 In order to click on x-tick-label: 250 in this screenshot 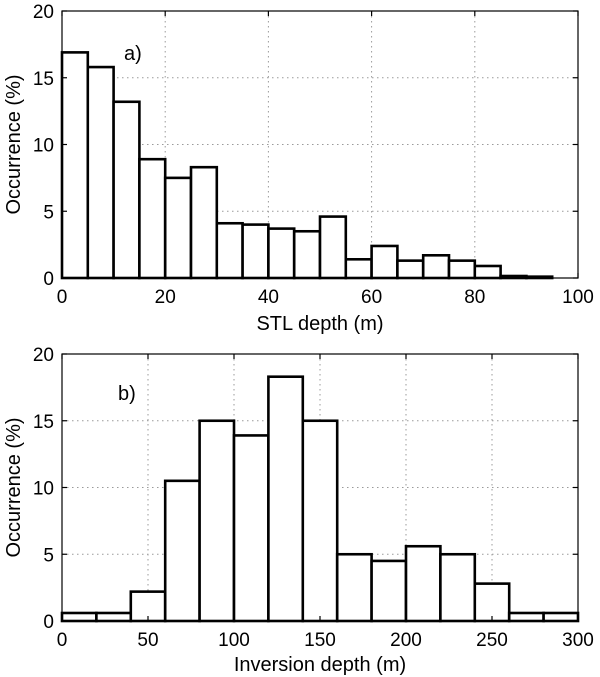, I will do `click(492, 640)`.